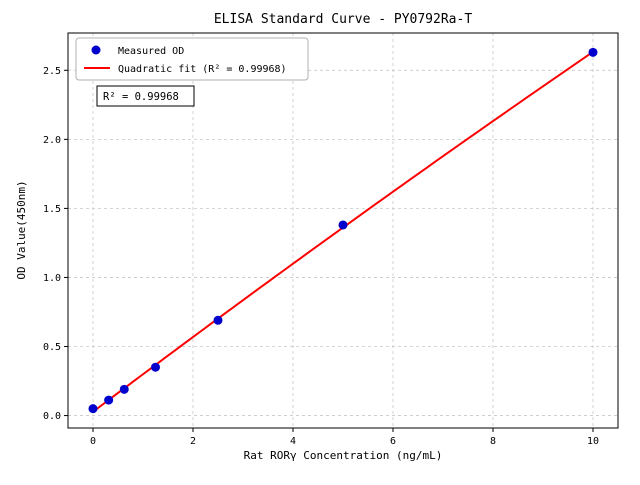 Image resolution: width=640 pixels, height=485 pixels. I want to click on y-tick-label: 2.5, so click(52, 71).